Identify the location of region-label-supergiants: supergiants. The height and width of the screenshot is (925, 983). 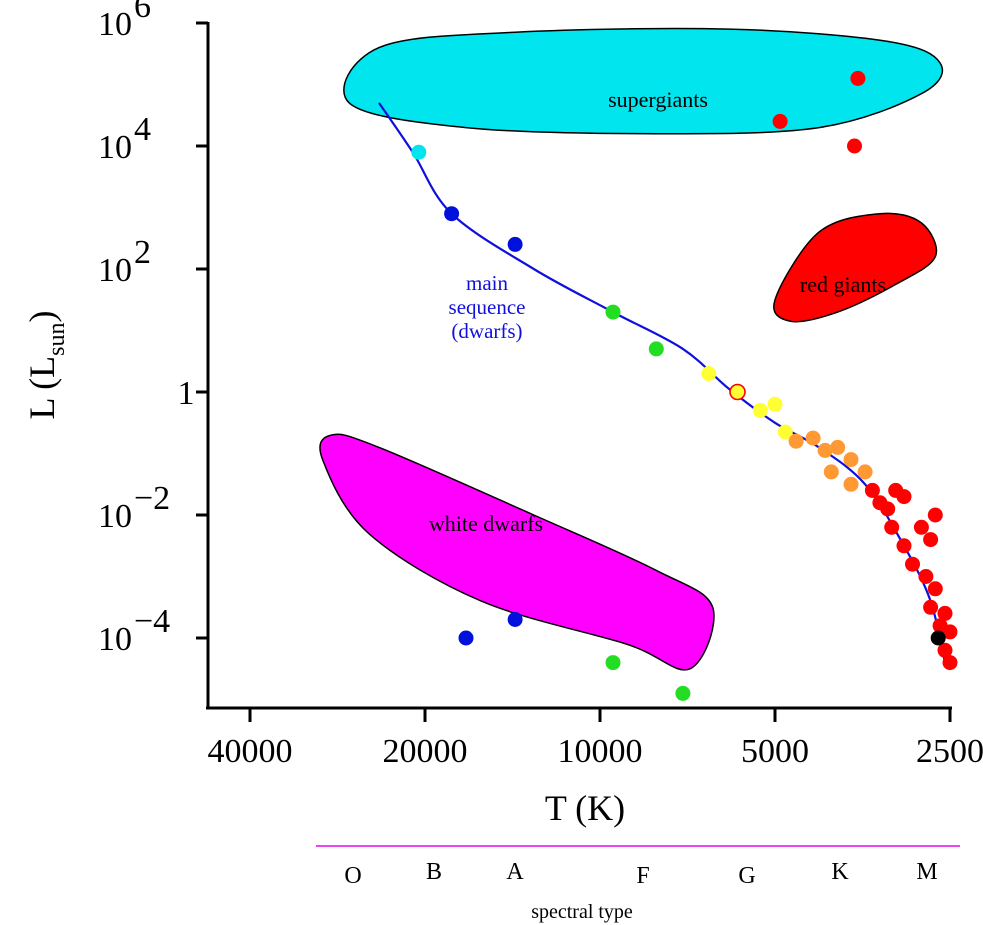
(658, 99).